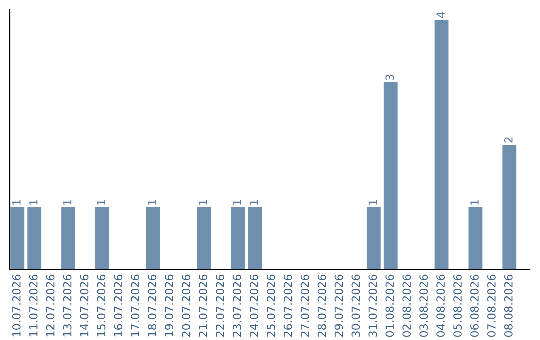 Image resolution: width=540 pixels, height=340 pixels. I want to click on x-tick-label: 21.07.2026, so click(203, 305).